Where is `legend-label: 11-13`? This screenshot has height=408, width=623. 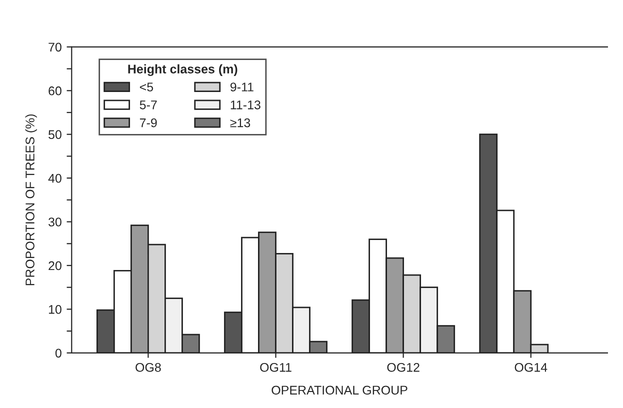
legend-label: 11-13 is located at coordinates (245, 105).